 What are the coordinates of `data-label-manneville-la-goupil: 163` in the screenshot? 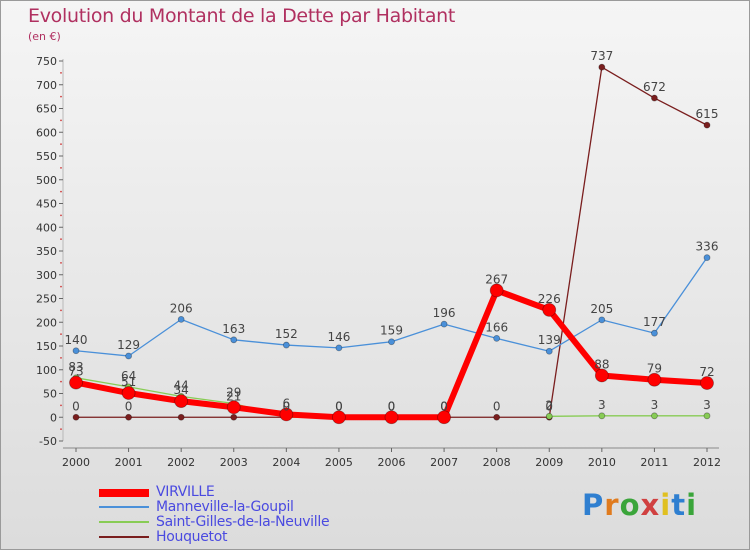 It's located at (233, 329).